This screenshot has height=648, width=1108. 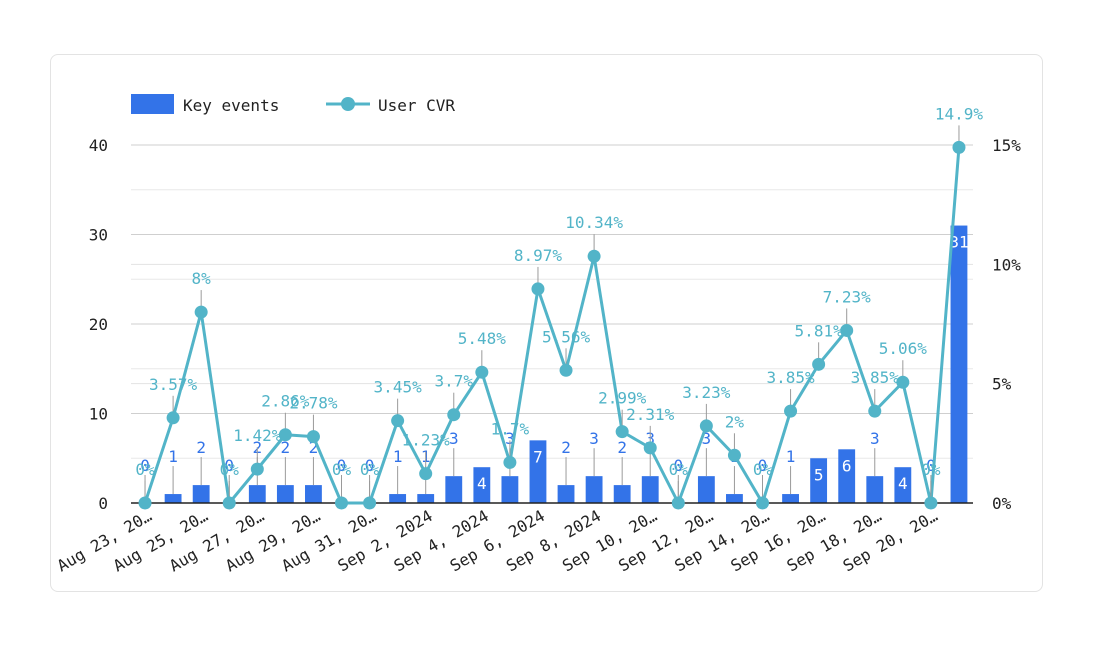 I want to click on line-value-label: 1.23%, so click(x=426, y=440).